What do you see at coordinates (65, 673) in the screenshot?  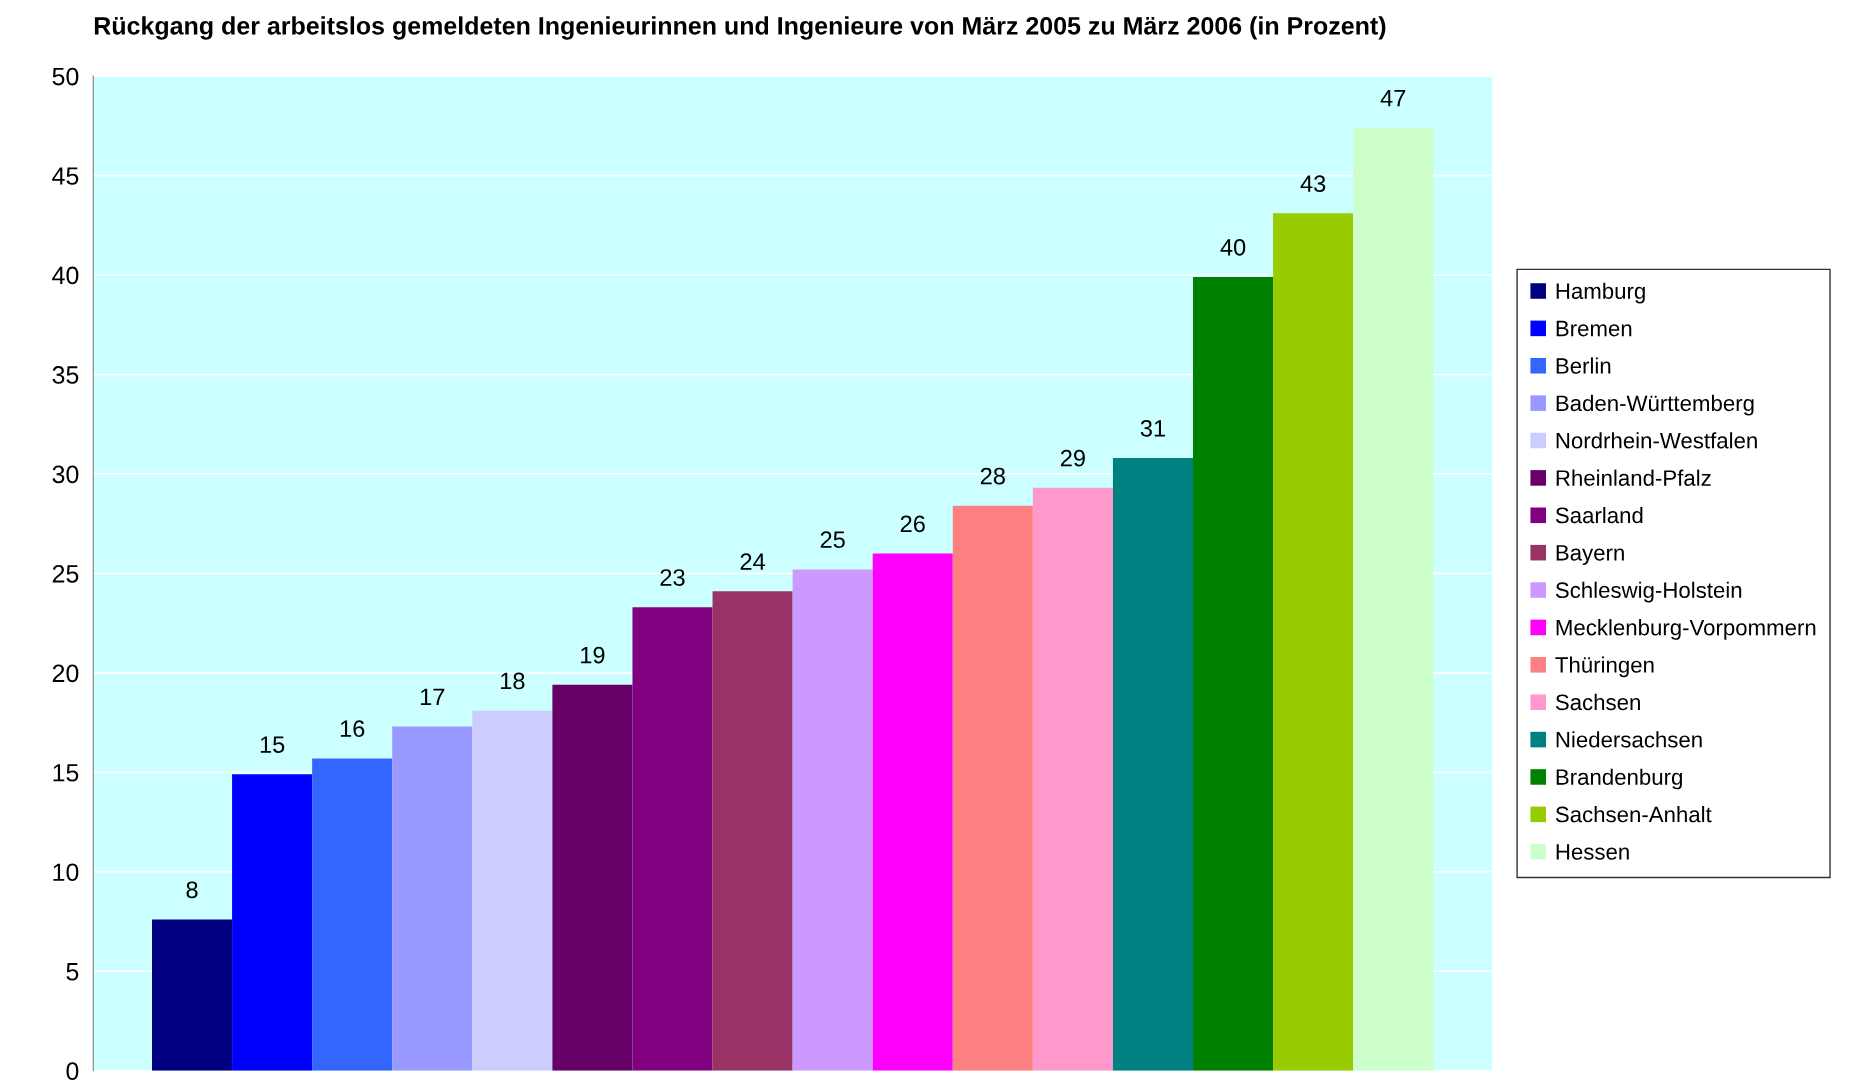 I see `y-tick-label: 20` at bounding box center [65, 673].